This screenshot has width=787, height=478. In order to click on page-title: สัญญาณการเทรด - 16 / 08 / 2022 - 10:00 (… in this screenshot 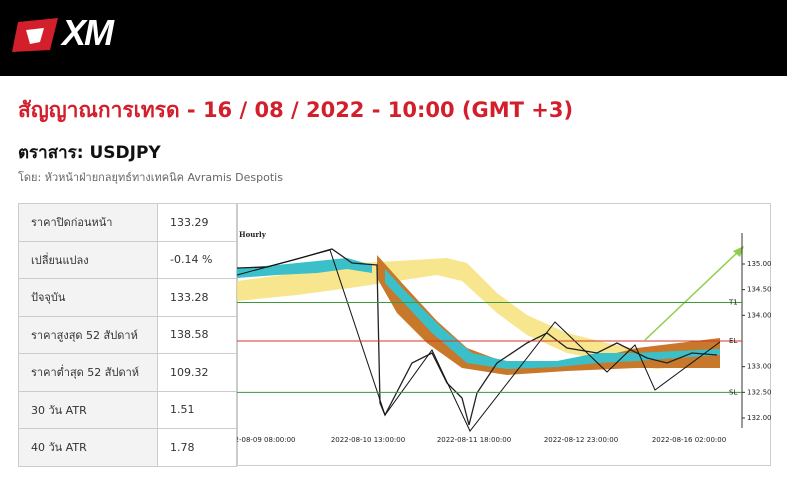, I will do `click(296, 110)`.